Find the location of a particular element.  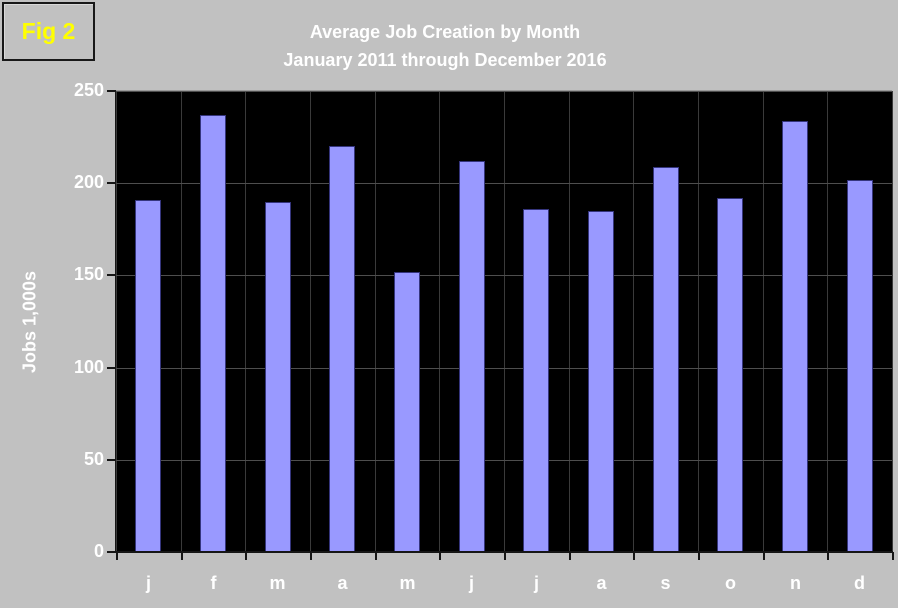

chart-subtitle: January 2011 through December 2016 is located at coordinates (445, 60).